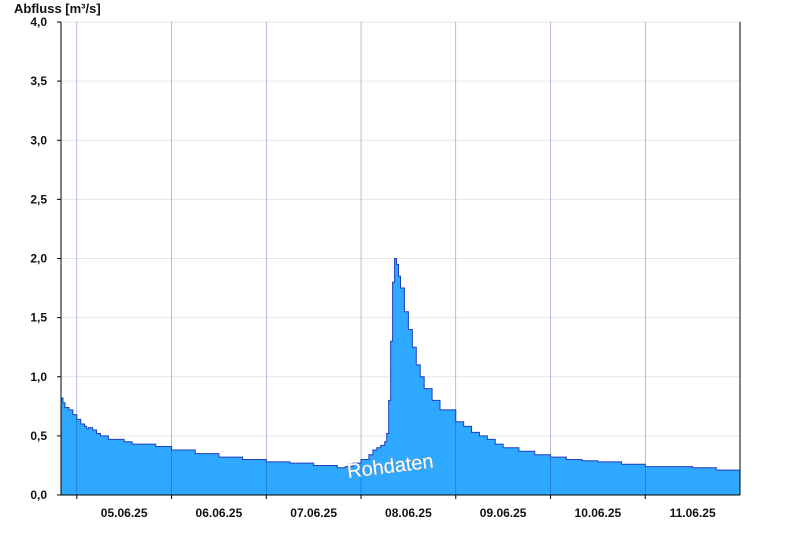 The height and width of the screenshot is (550, 800). Describe the element at coordinates (38, 259) in the screenshot. I see `y-tick-label: 2,0` at that location.